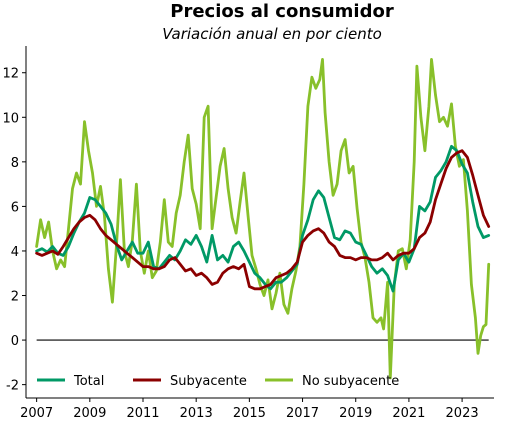 Image resolution: width=512 pixels, height=429 pixels. I want to click on x-tick-label: 2017, so click(302, 413).